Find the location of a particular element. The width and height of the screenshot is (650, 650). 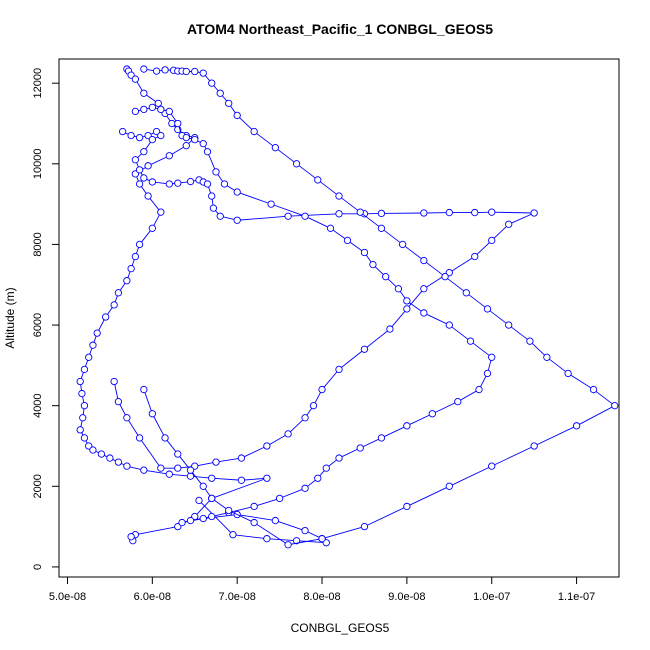

y-tick-label: 4000 is located at coordinates (38, 405).